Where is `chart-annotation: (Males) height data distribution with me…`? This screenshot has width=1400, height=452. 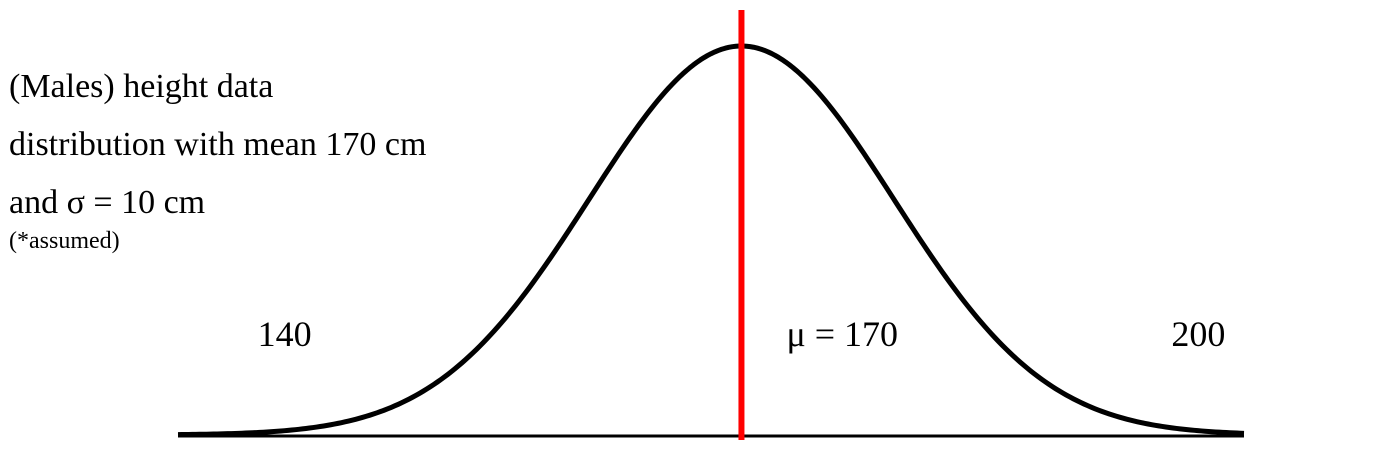
chart-annotation: (Males) height data distribution with me… is located at coordinates (217, 156).